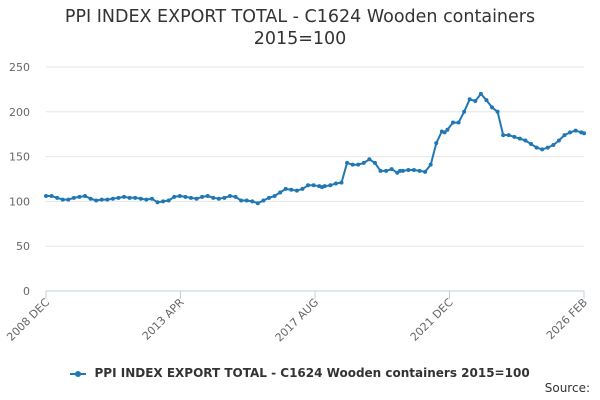 The width and height of the screenshot is (600, 400). I want to click on y-tick-label-0: 0, so click(26, 291).